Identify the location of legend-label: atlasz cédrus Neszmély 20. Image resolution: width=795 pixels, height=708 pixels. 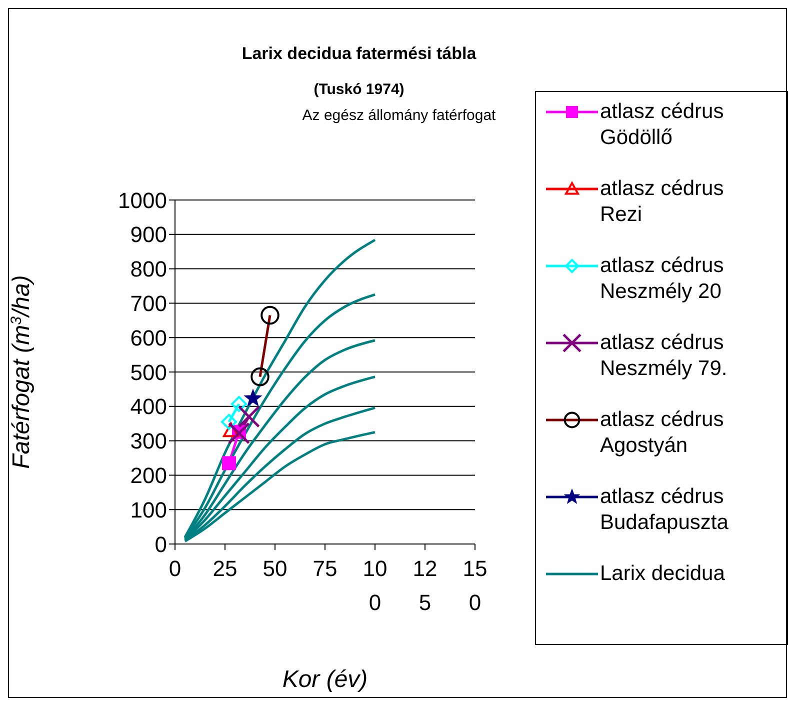
(662, 279).